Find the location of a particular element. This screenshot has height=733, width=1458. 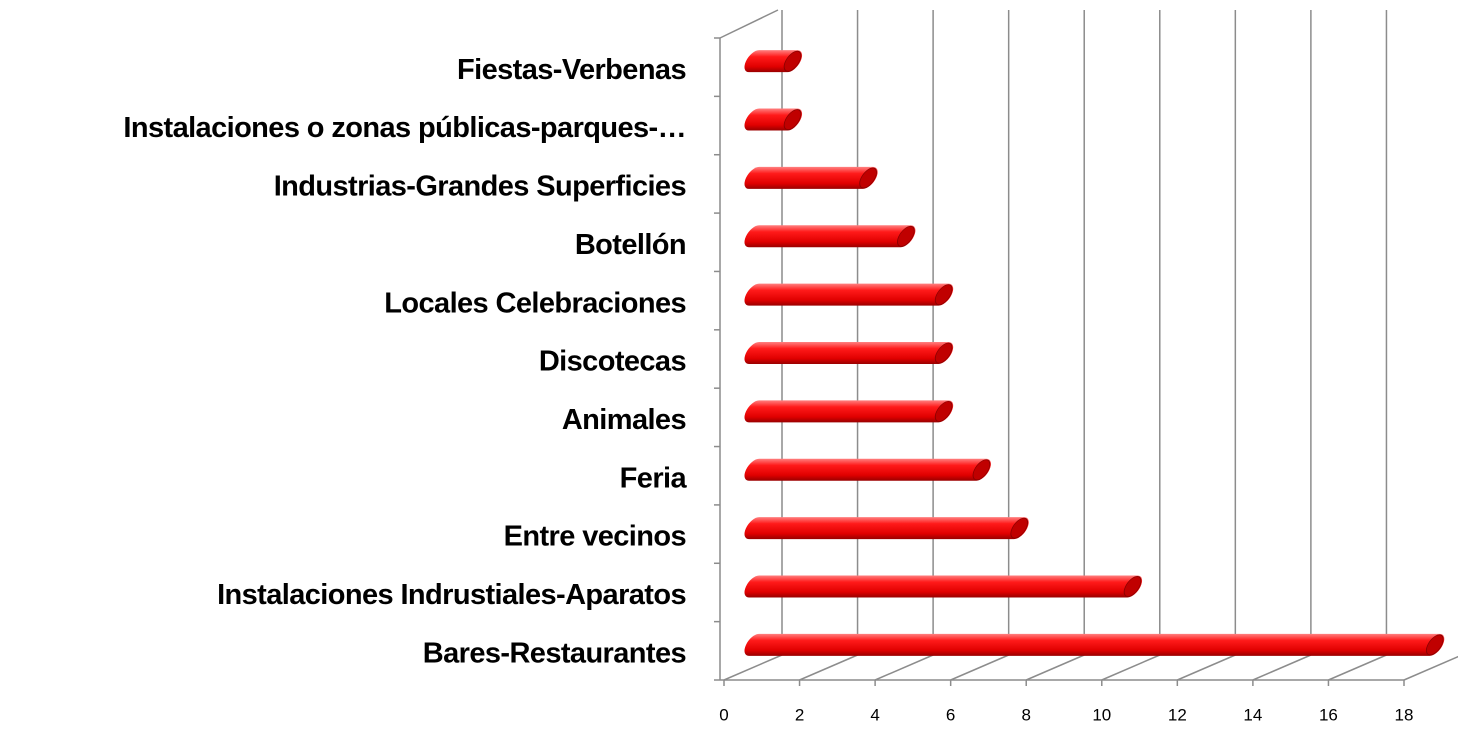

y-tick-label: Animales is located at coordinates (624, 420).